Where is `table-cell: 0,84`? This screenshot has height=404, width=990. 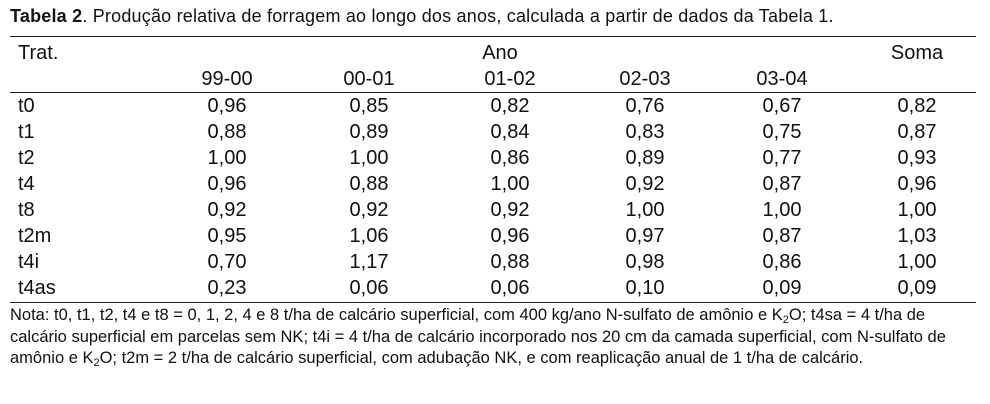
table-cell: 0,84 is located at coordinates (510, 132).